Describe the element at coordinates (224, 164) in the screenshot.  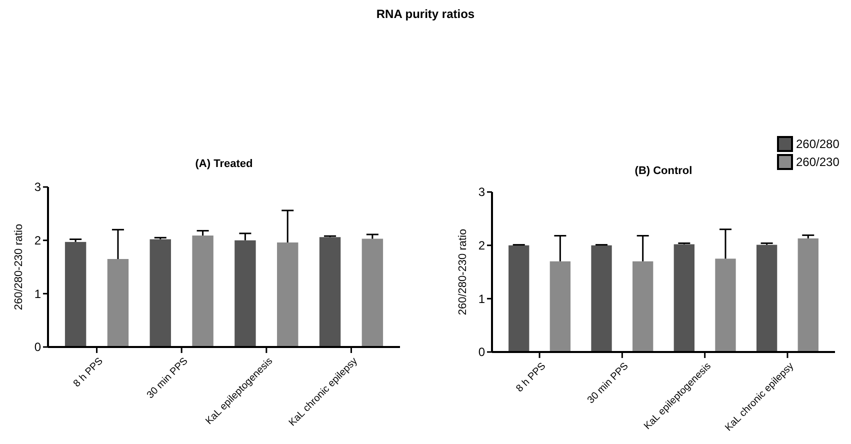
I see `chart-title: (A) Treated` at that location.